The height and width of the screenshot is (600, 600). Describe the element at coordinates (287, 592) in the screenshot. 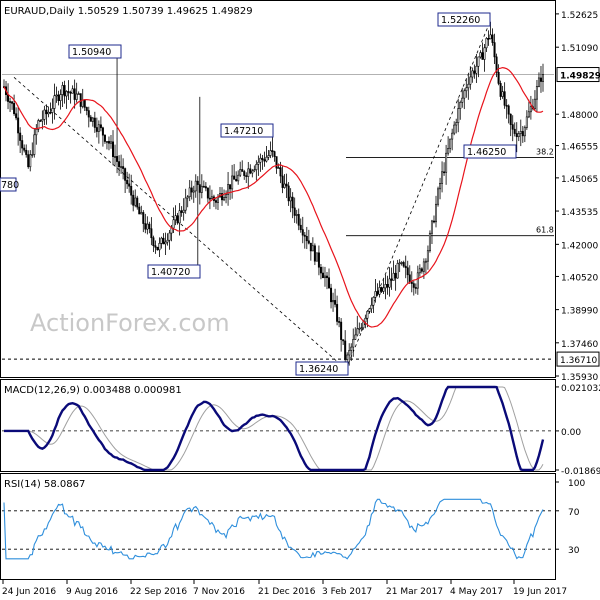

I see `date-tick-label: 21 Dec 2016` at that location.